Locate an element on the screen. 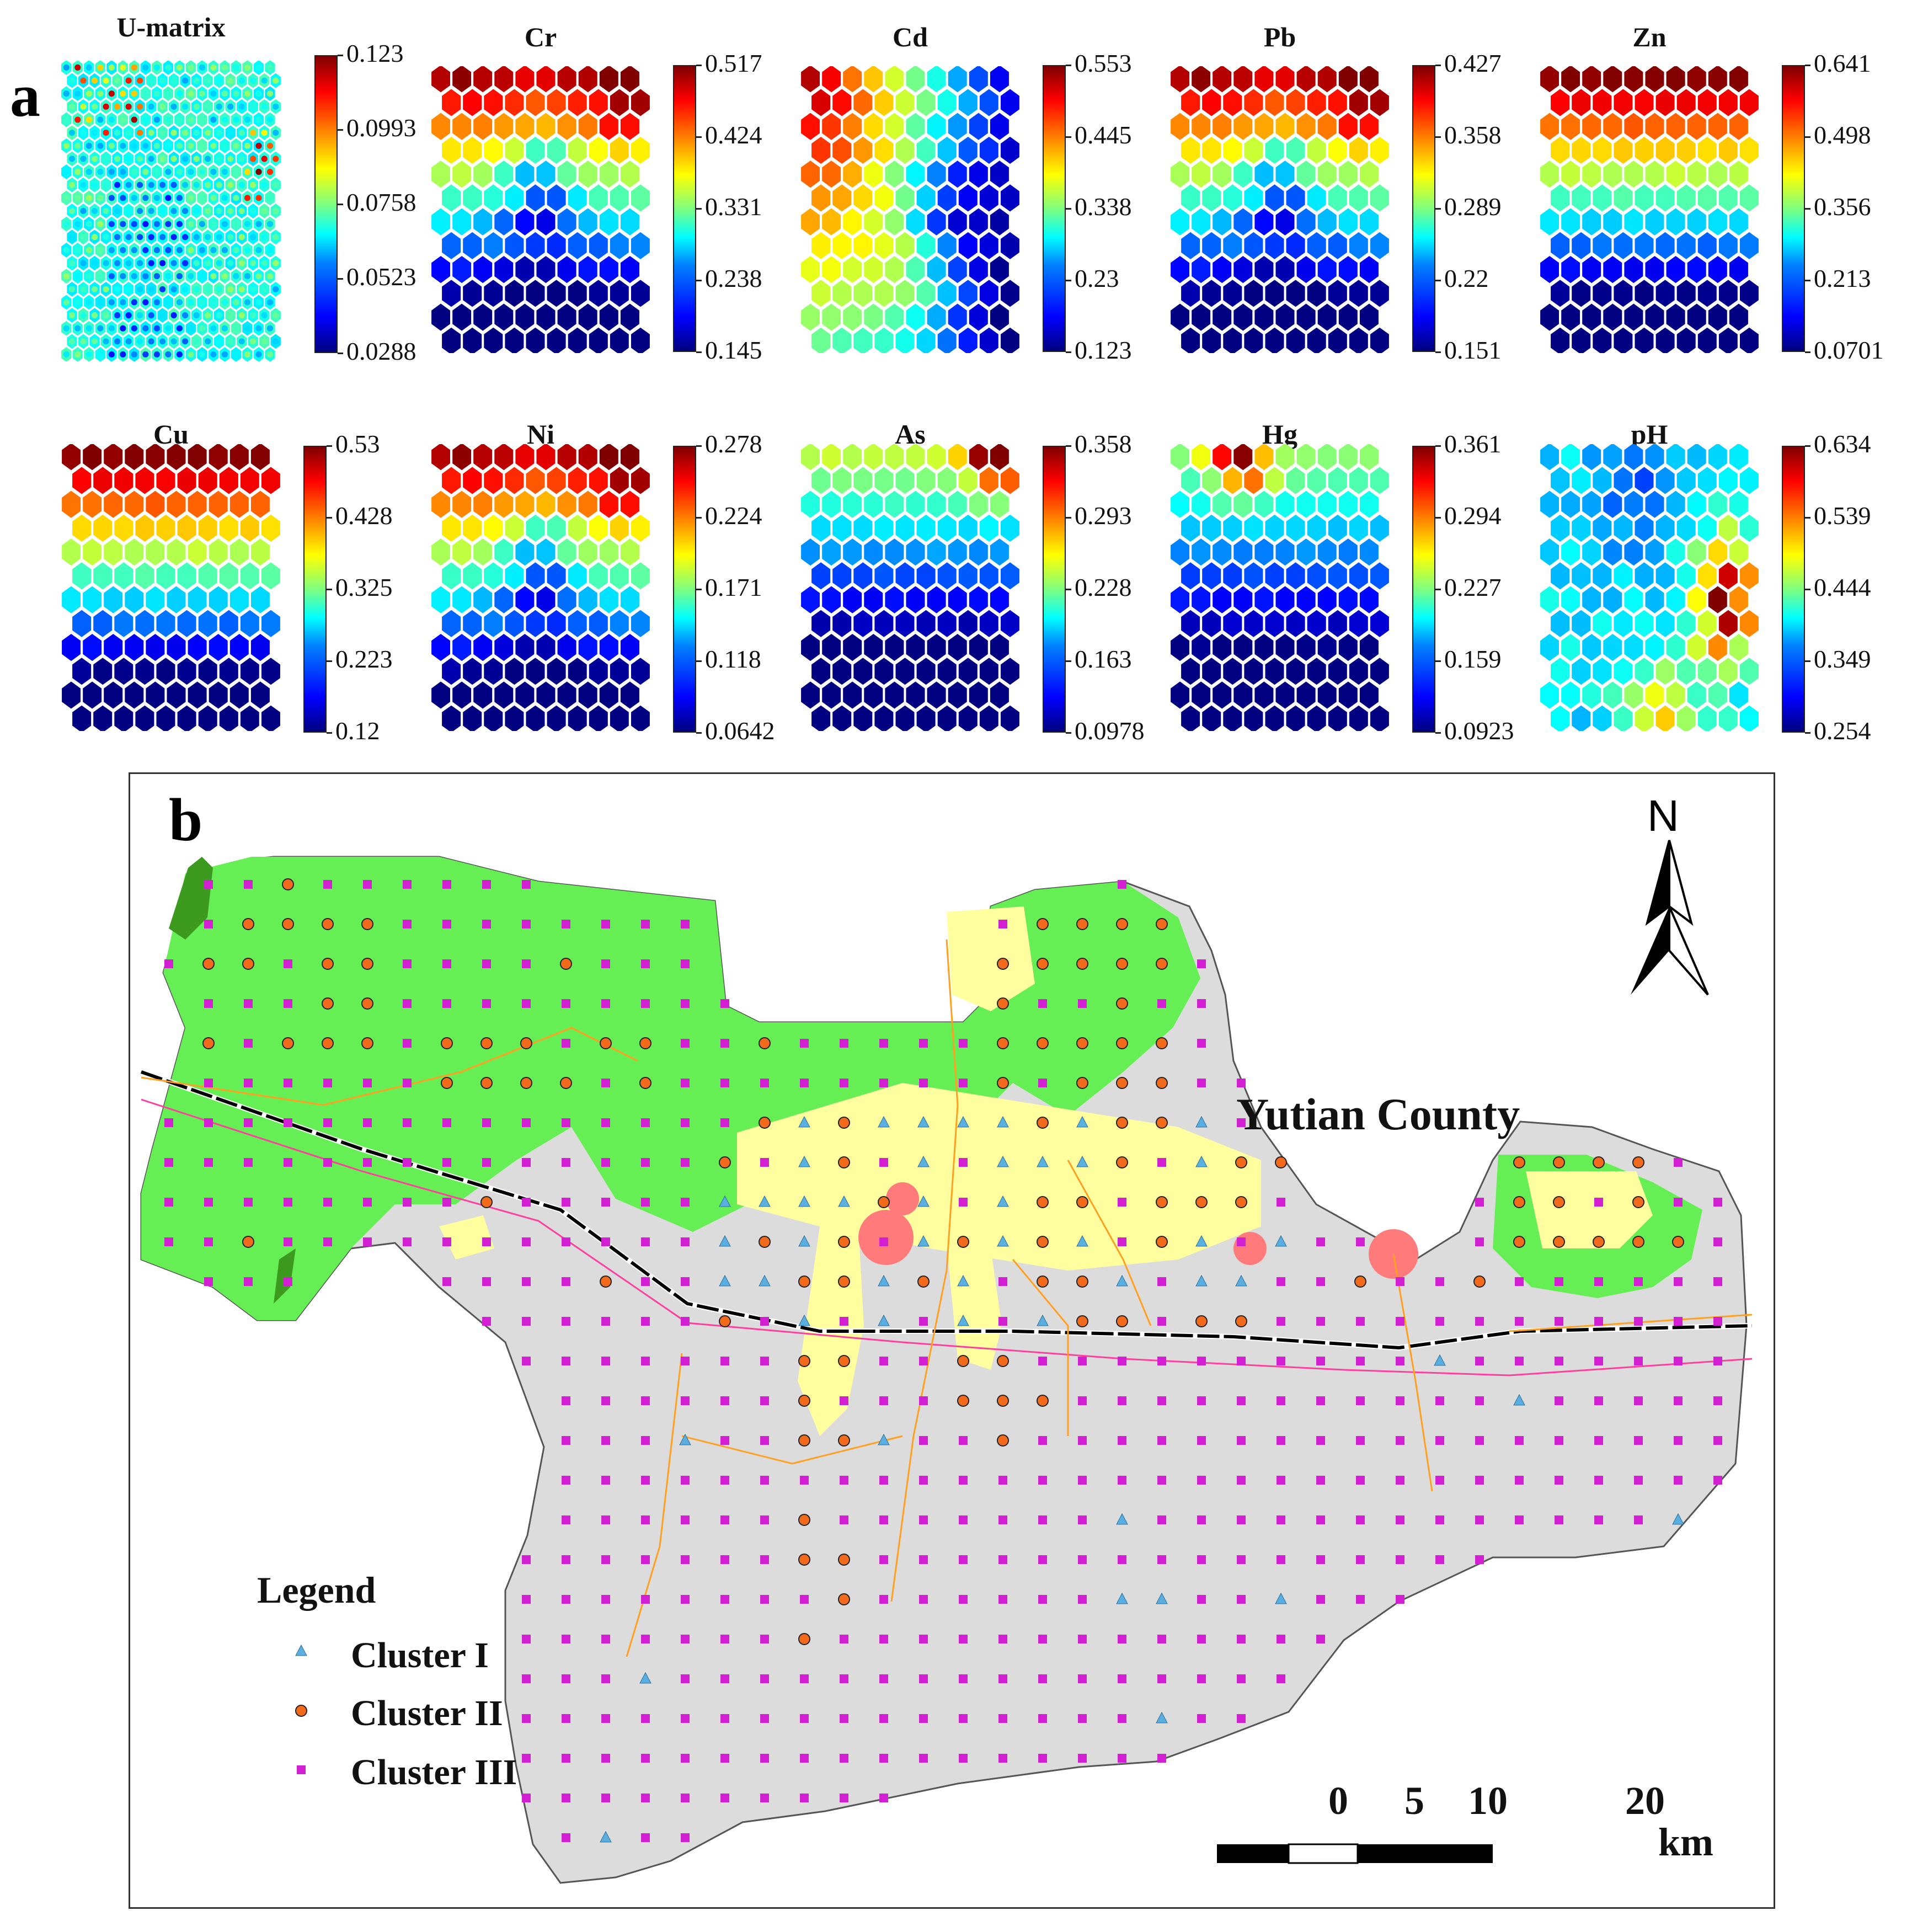  colorbar-tick-label: 0.338 is located at coordinates (1103, 207).